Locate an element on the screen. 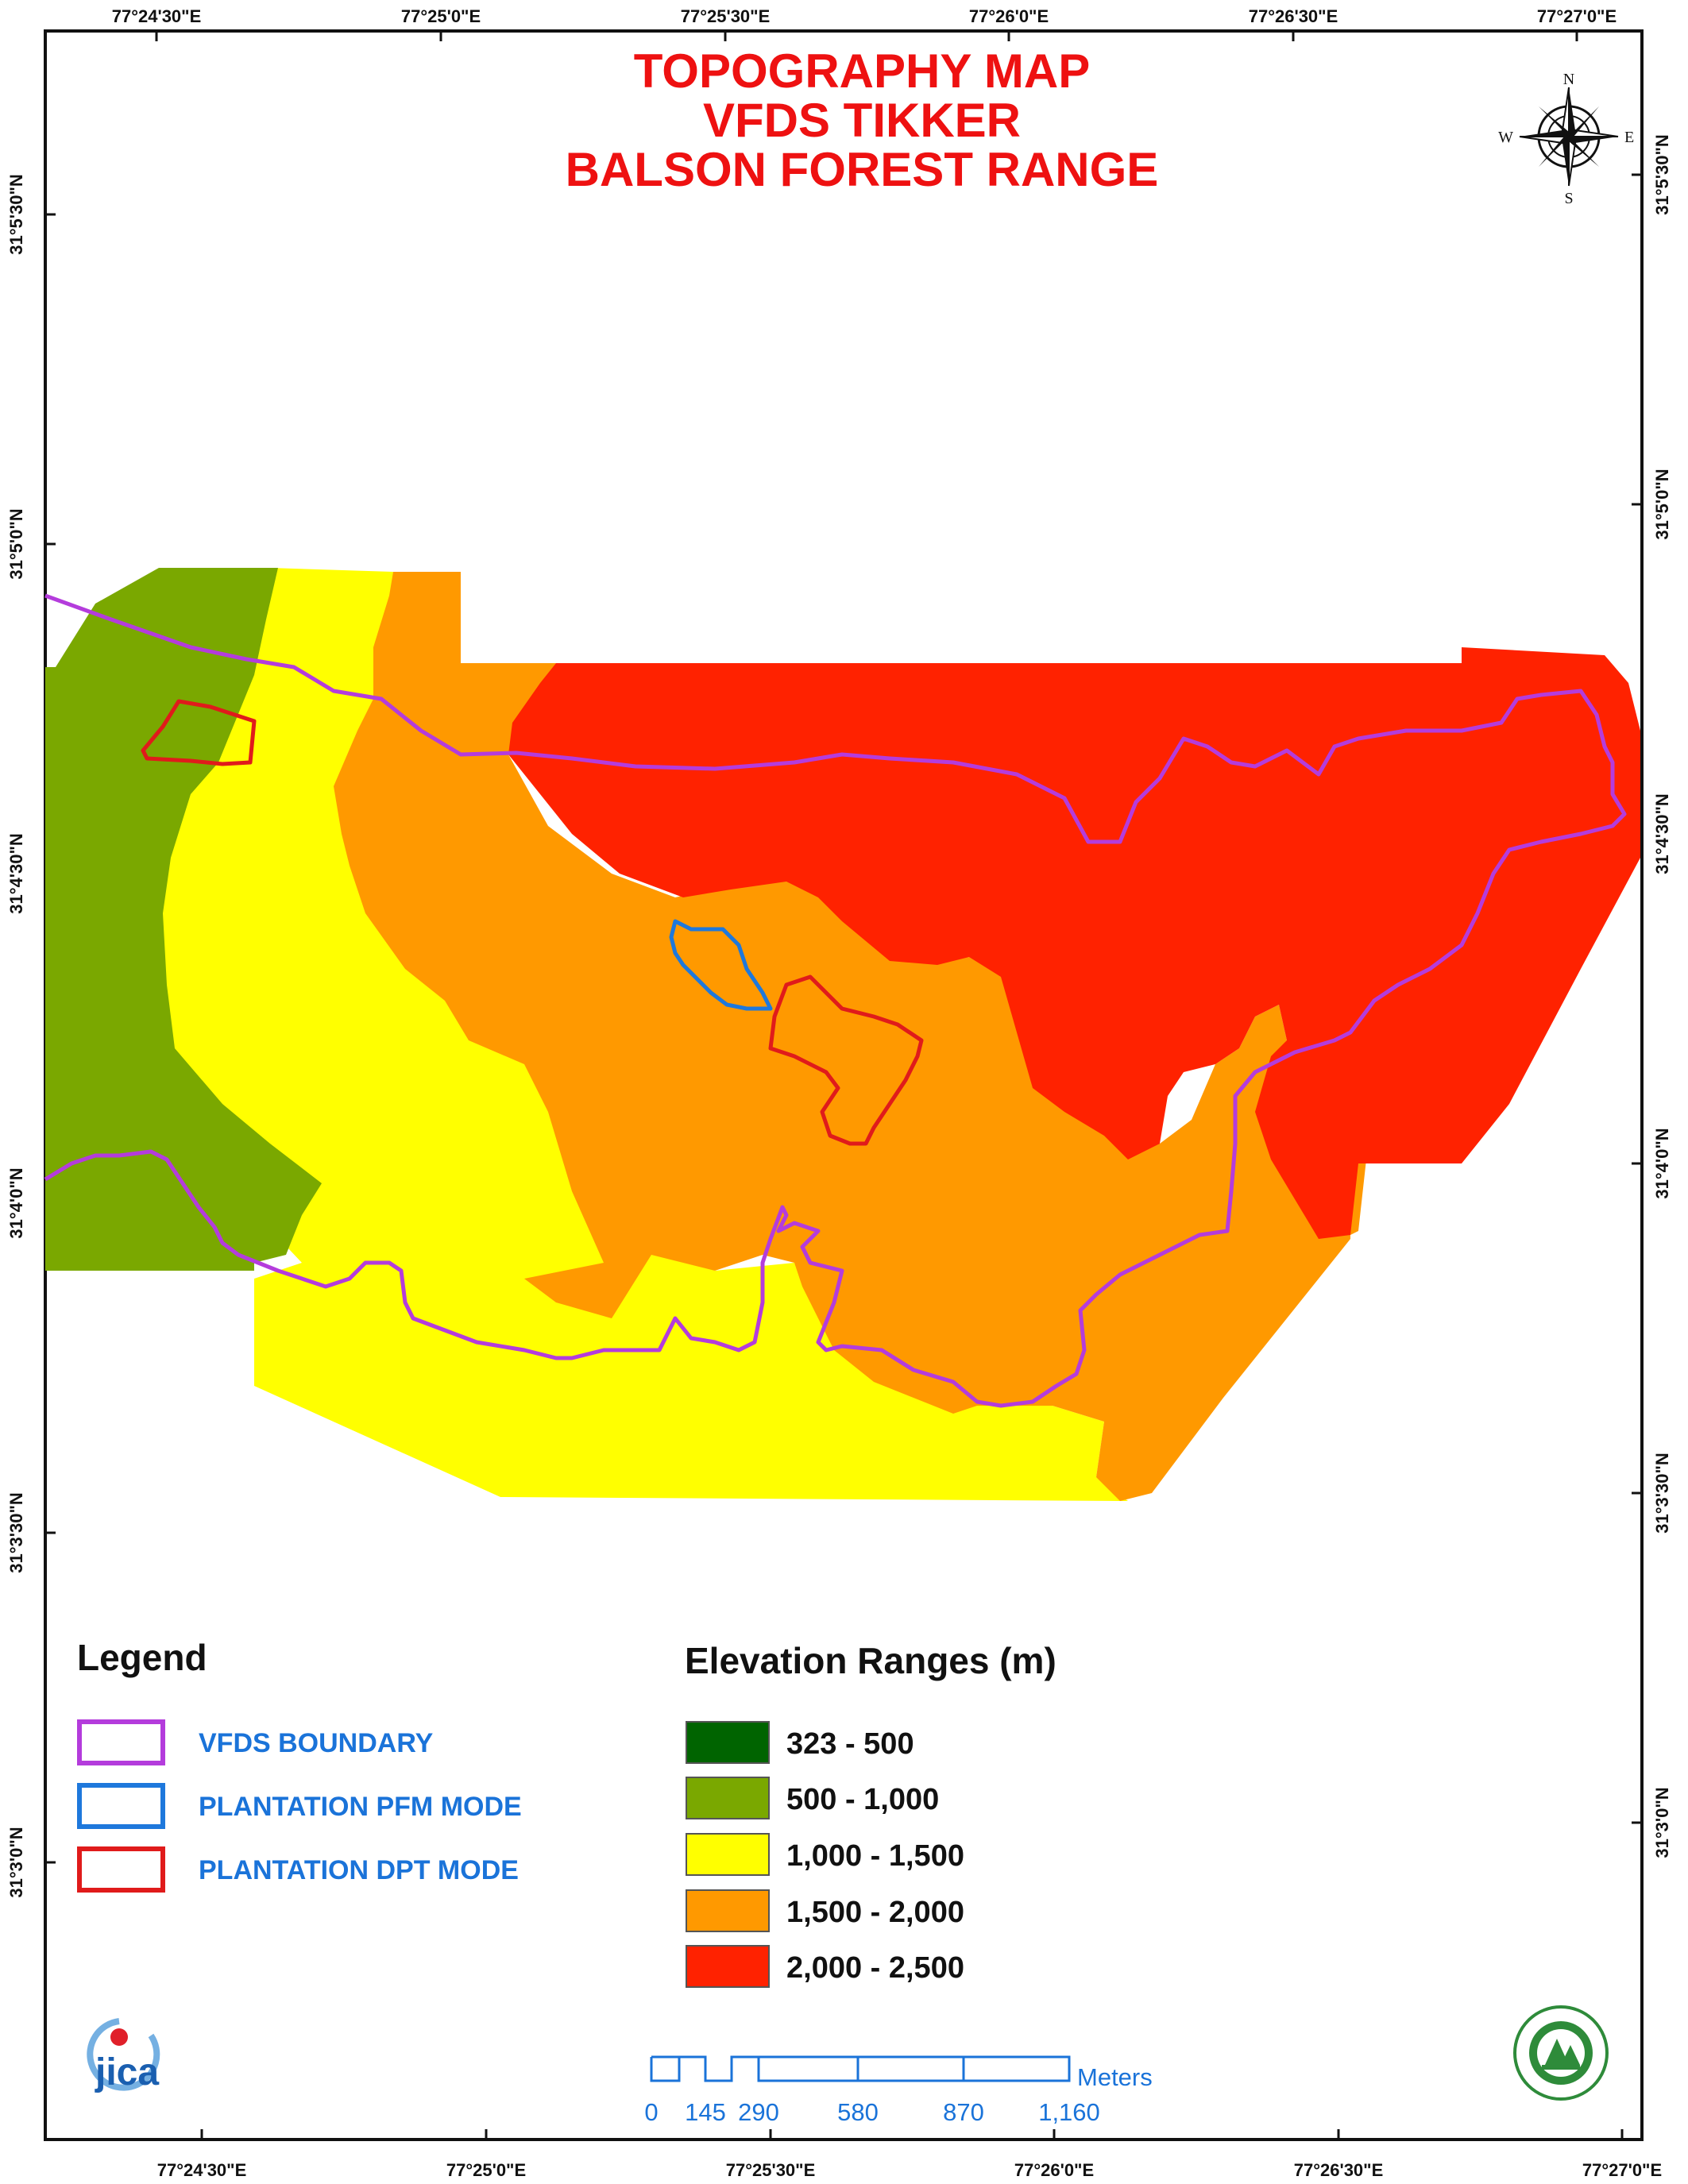  scale-tick-0: 0 is located at coordinates (651, 2112).